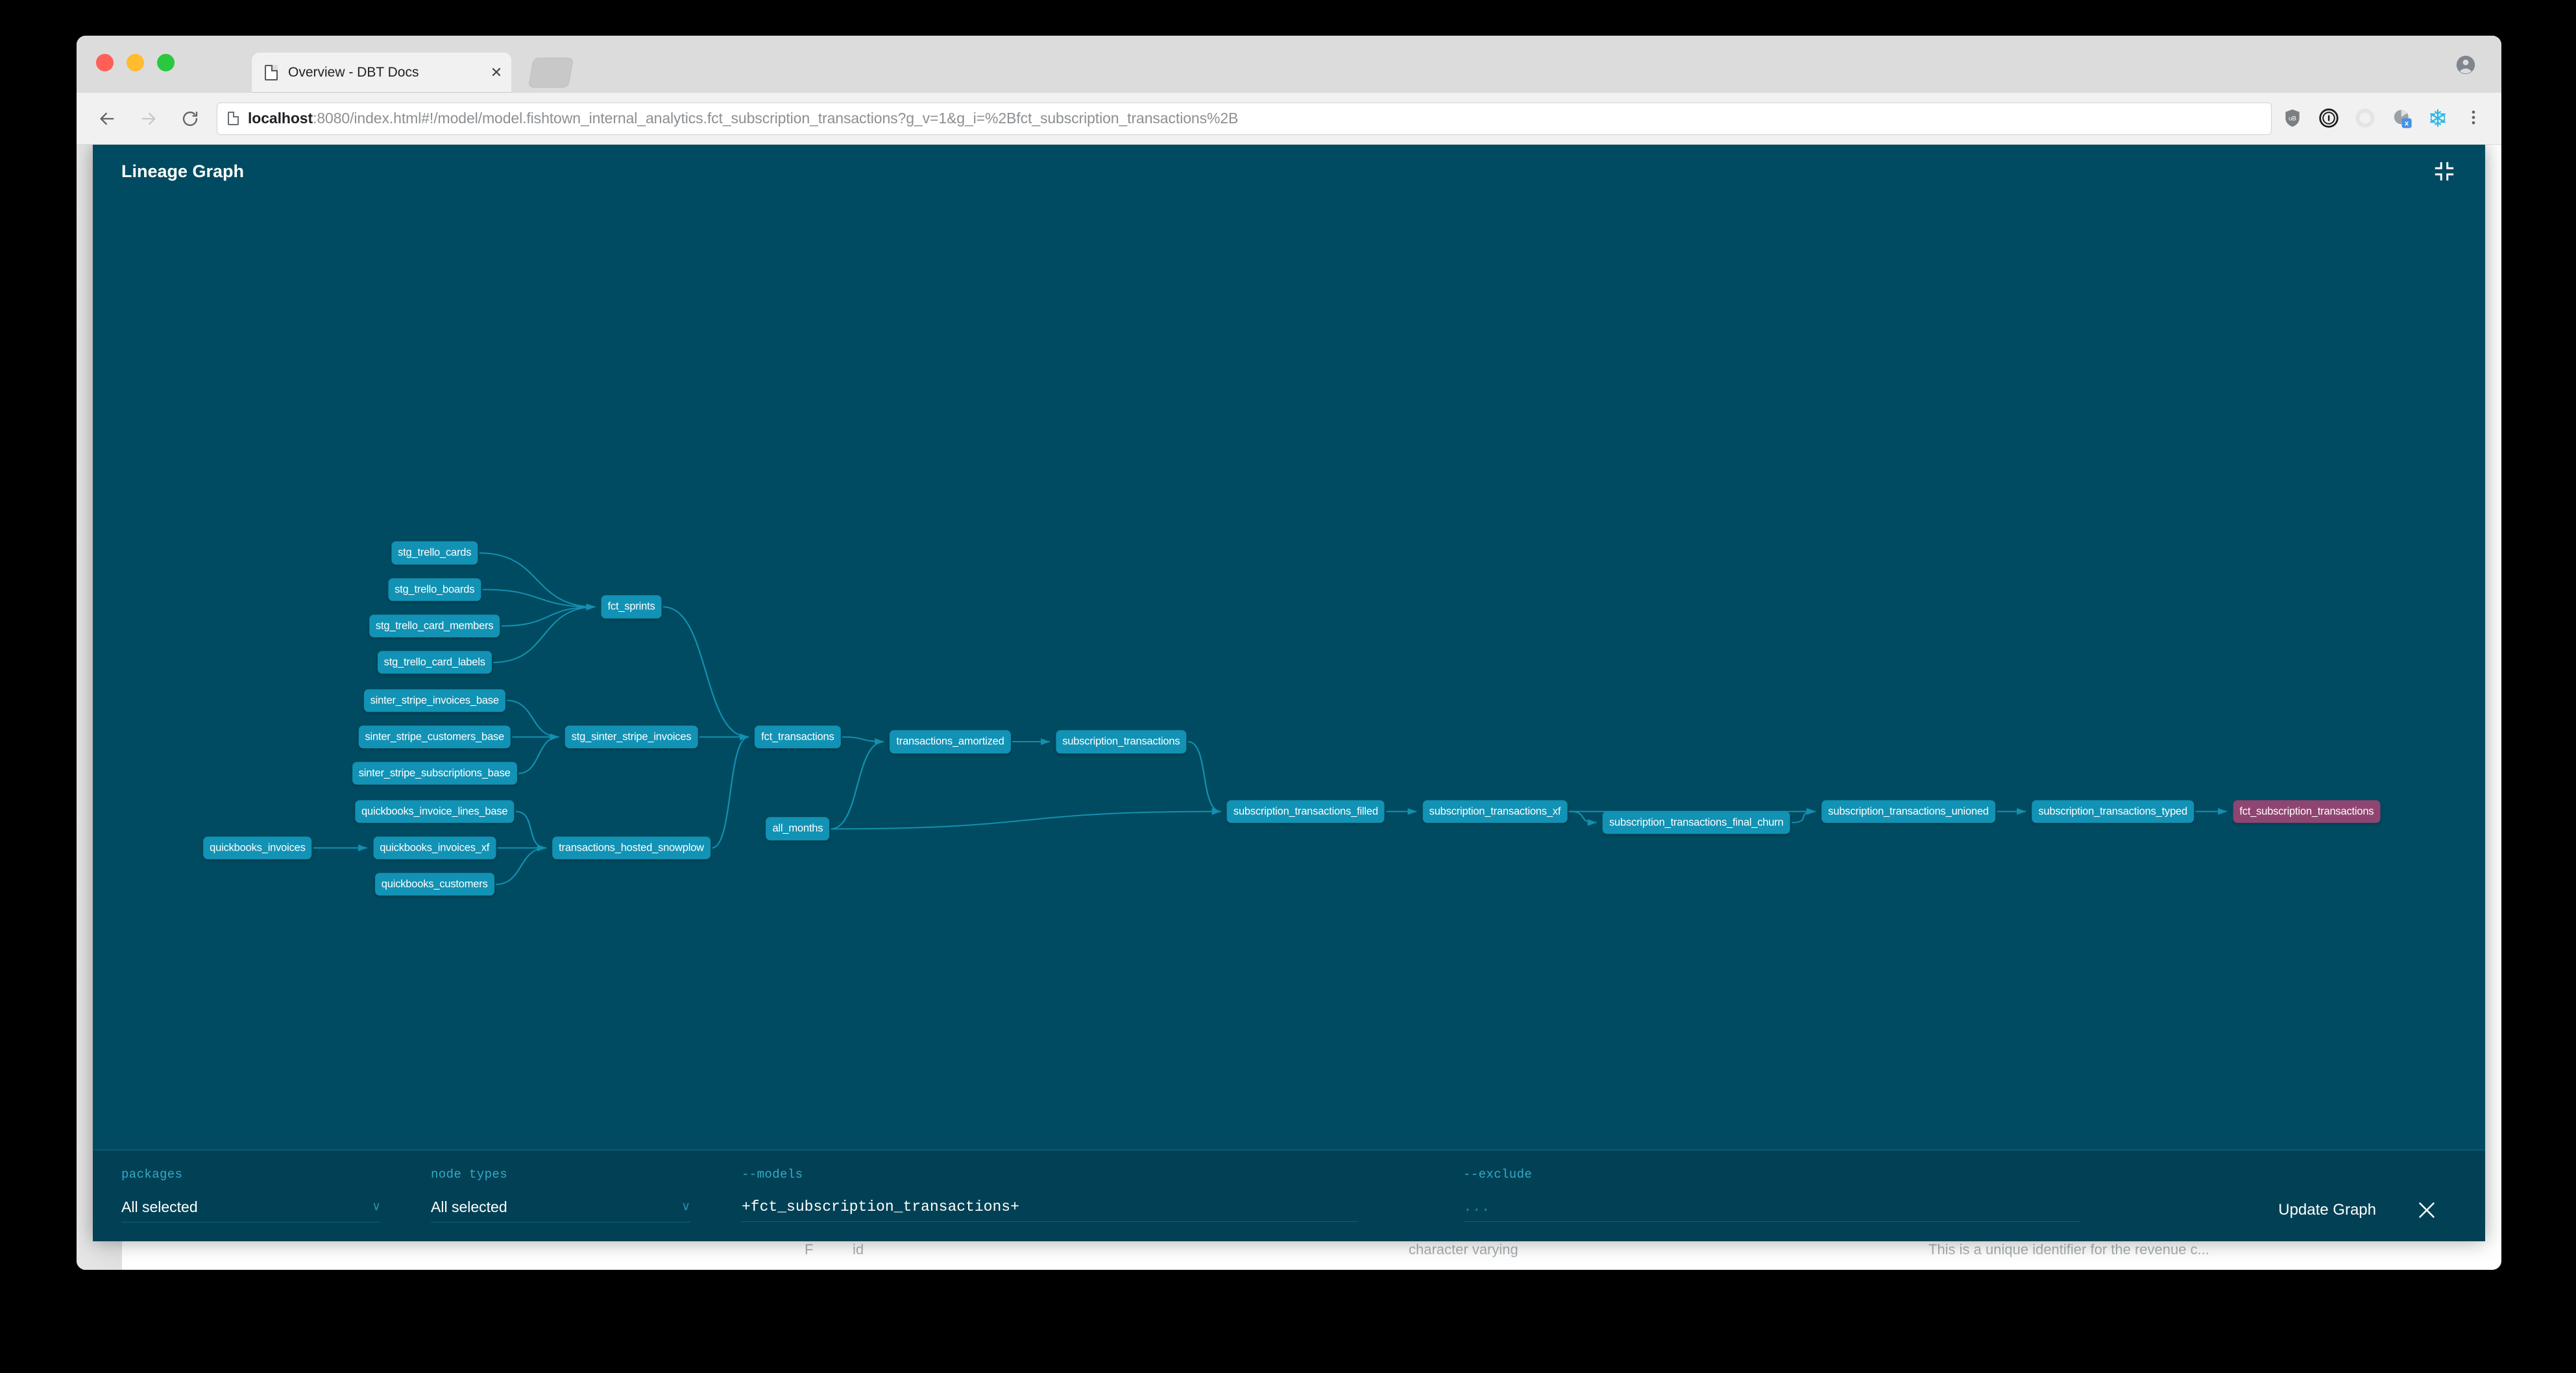  I want to click on extensions-tray: uB, so click(2384, 119).